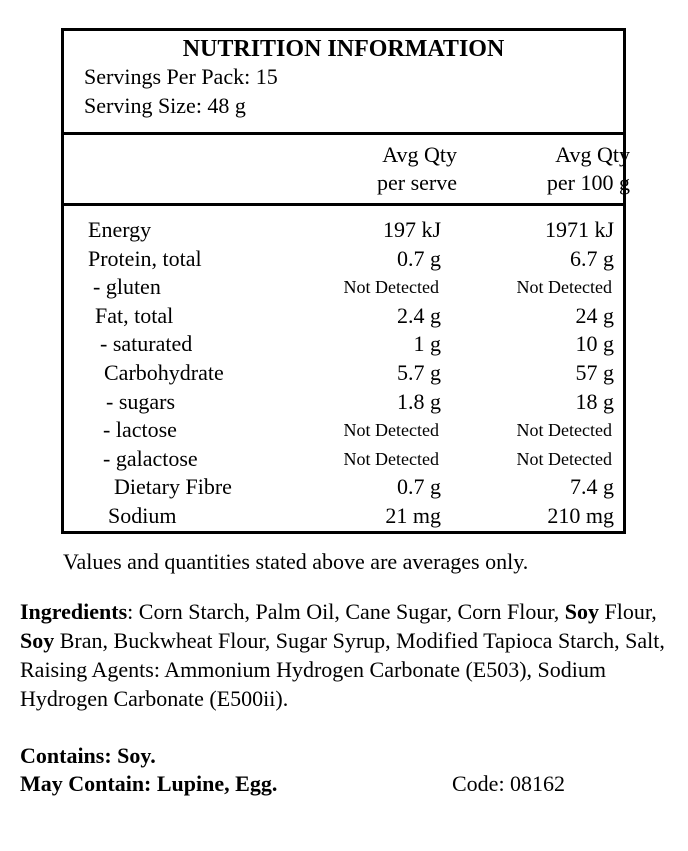 The height and width of the screenshot is (851, 688). What do you see at coordinates (141, 401) in the screenshot?
I see `nutrient-name: - sugars` at bounding box center [141, 401].